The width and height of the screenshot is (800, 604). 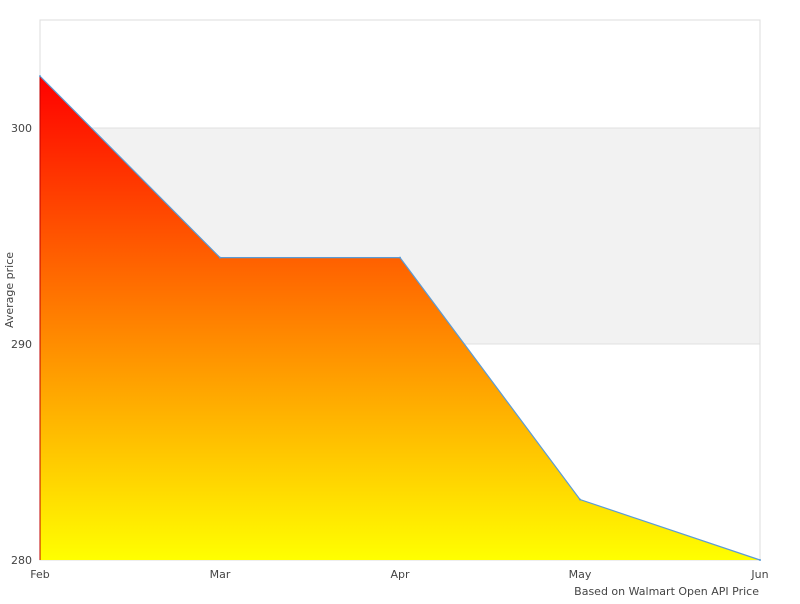 I want to click on y-axis-ticks: 280 290 300, so click(x=21, y=344).